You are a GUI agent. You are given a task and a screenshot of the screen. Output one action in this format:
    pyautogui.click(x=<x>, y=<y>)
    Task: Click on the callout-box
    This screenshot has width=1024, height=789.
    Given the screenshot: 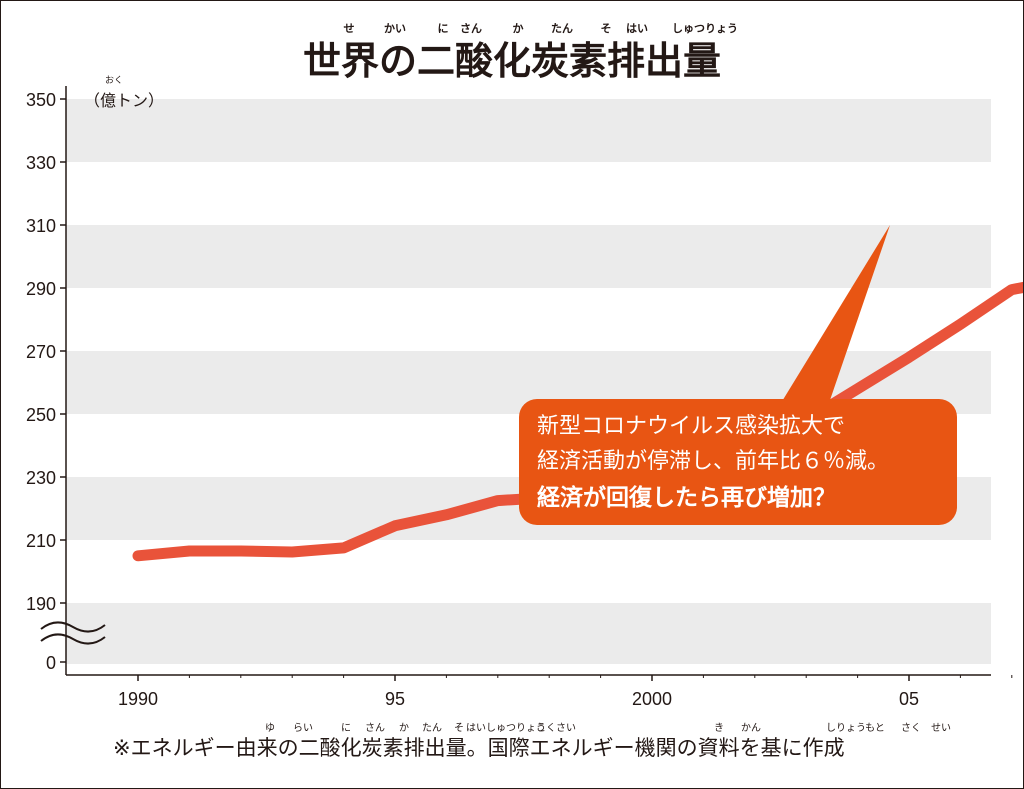 What is the action you would take?
    pyautogui.click(x=738, y=462)
    